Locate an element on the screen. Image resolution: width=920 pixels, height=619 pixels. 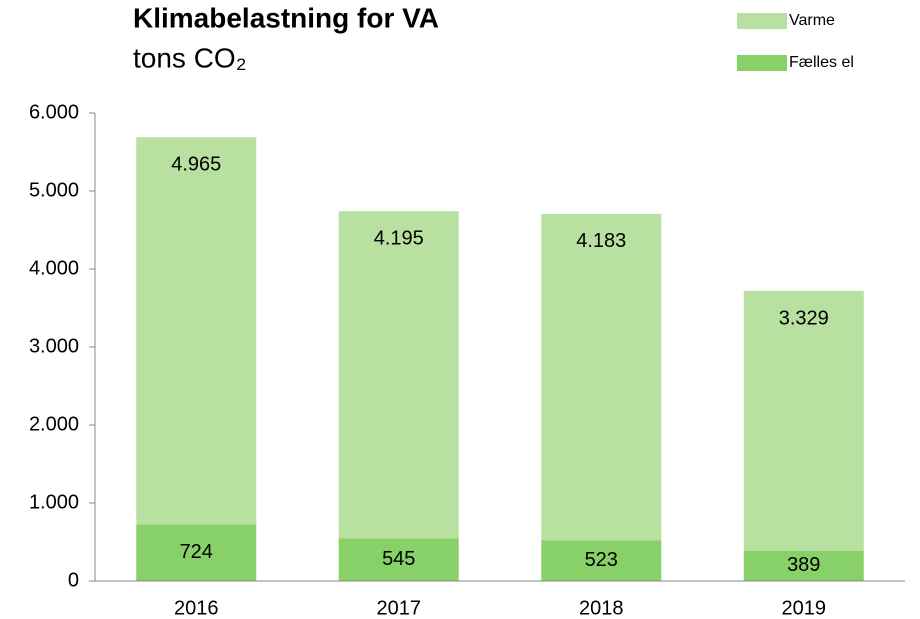
y-tick-label: 0 is located at coordinates (73, 580).